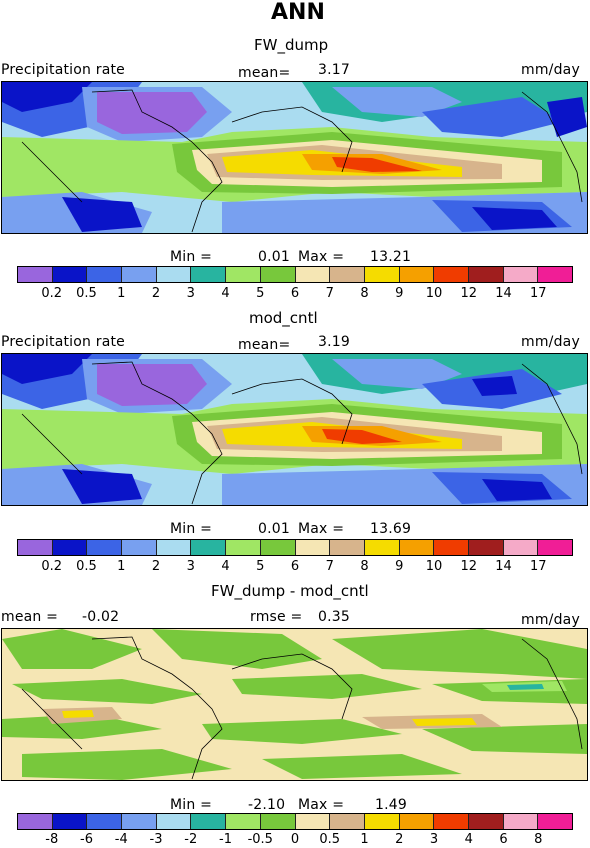 This screenshot has height=848, width=590. What do you see at coordinates (52, 293) in the screenshot?
I see `colorbar-tick-label: 0.2` at bounding box center [52, 293].